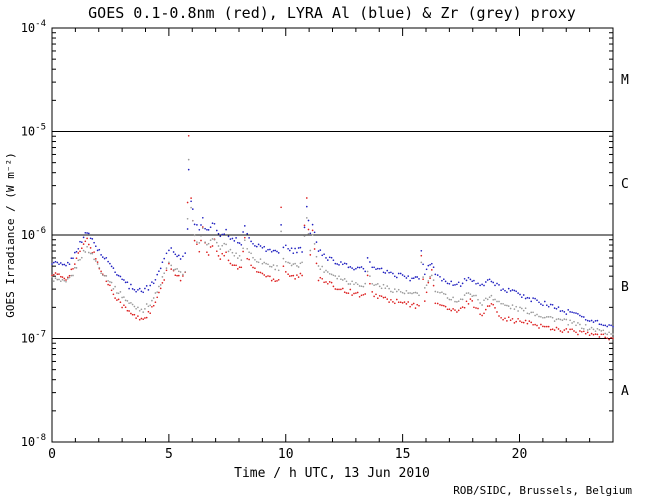 The image size is (650, 504). What do you see at coordinates (33, 441) in the screenshot?
I see `y-tick-label: 10⁻⁸` at bounding box center [33, 441].